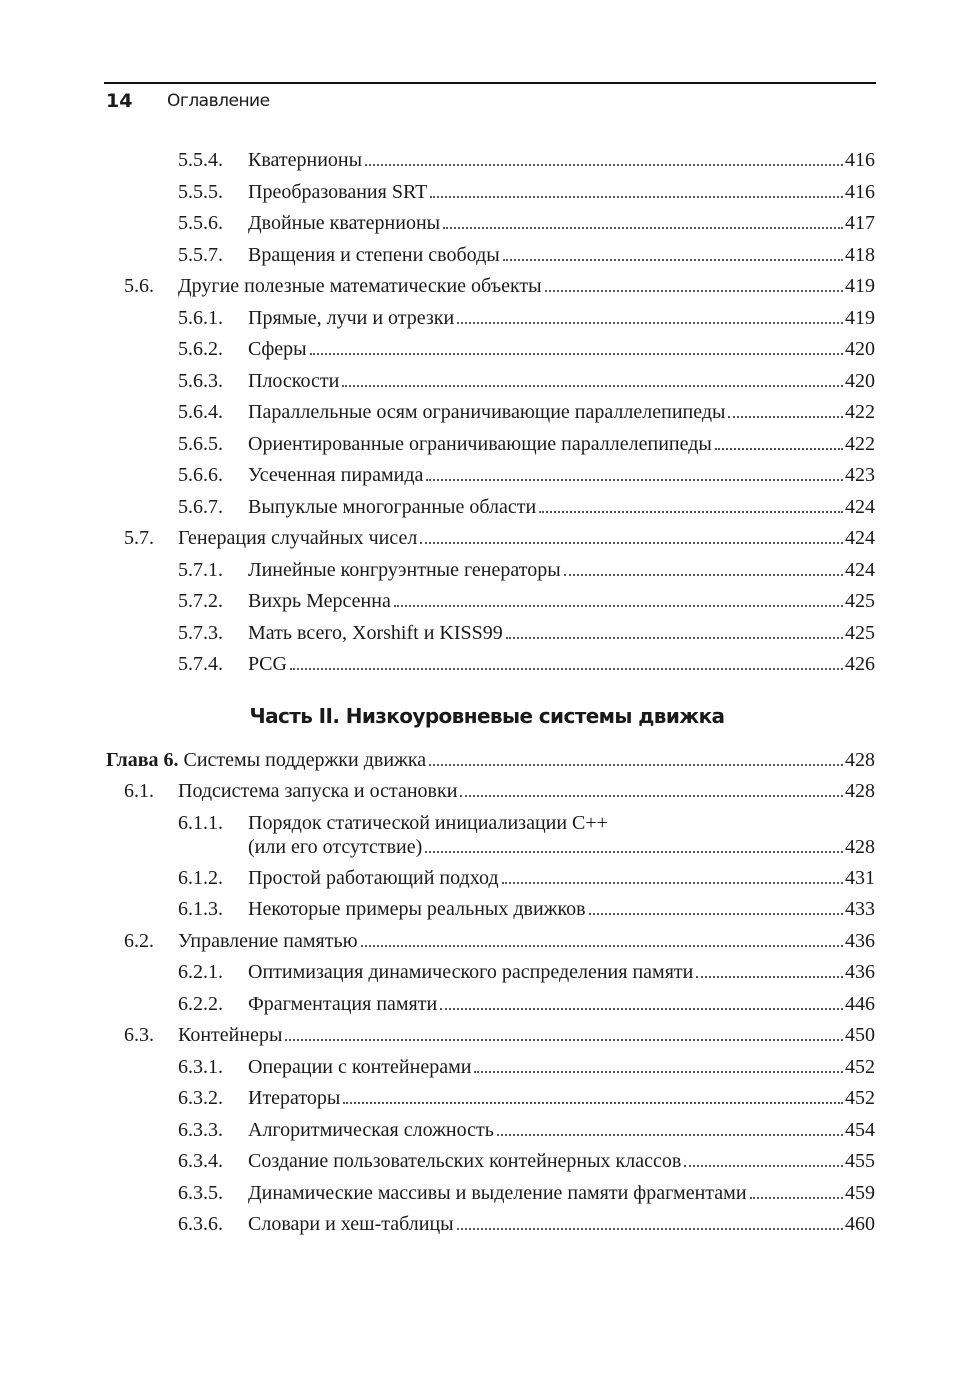 The image size is (974, 1376). Describe the element at coordinates (487, 320) in the screenshot. I see `toc-entry: 5.6.1. Прямые, лучи и отрезки 419` at that location.